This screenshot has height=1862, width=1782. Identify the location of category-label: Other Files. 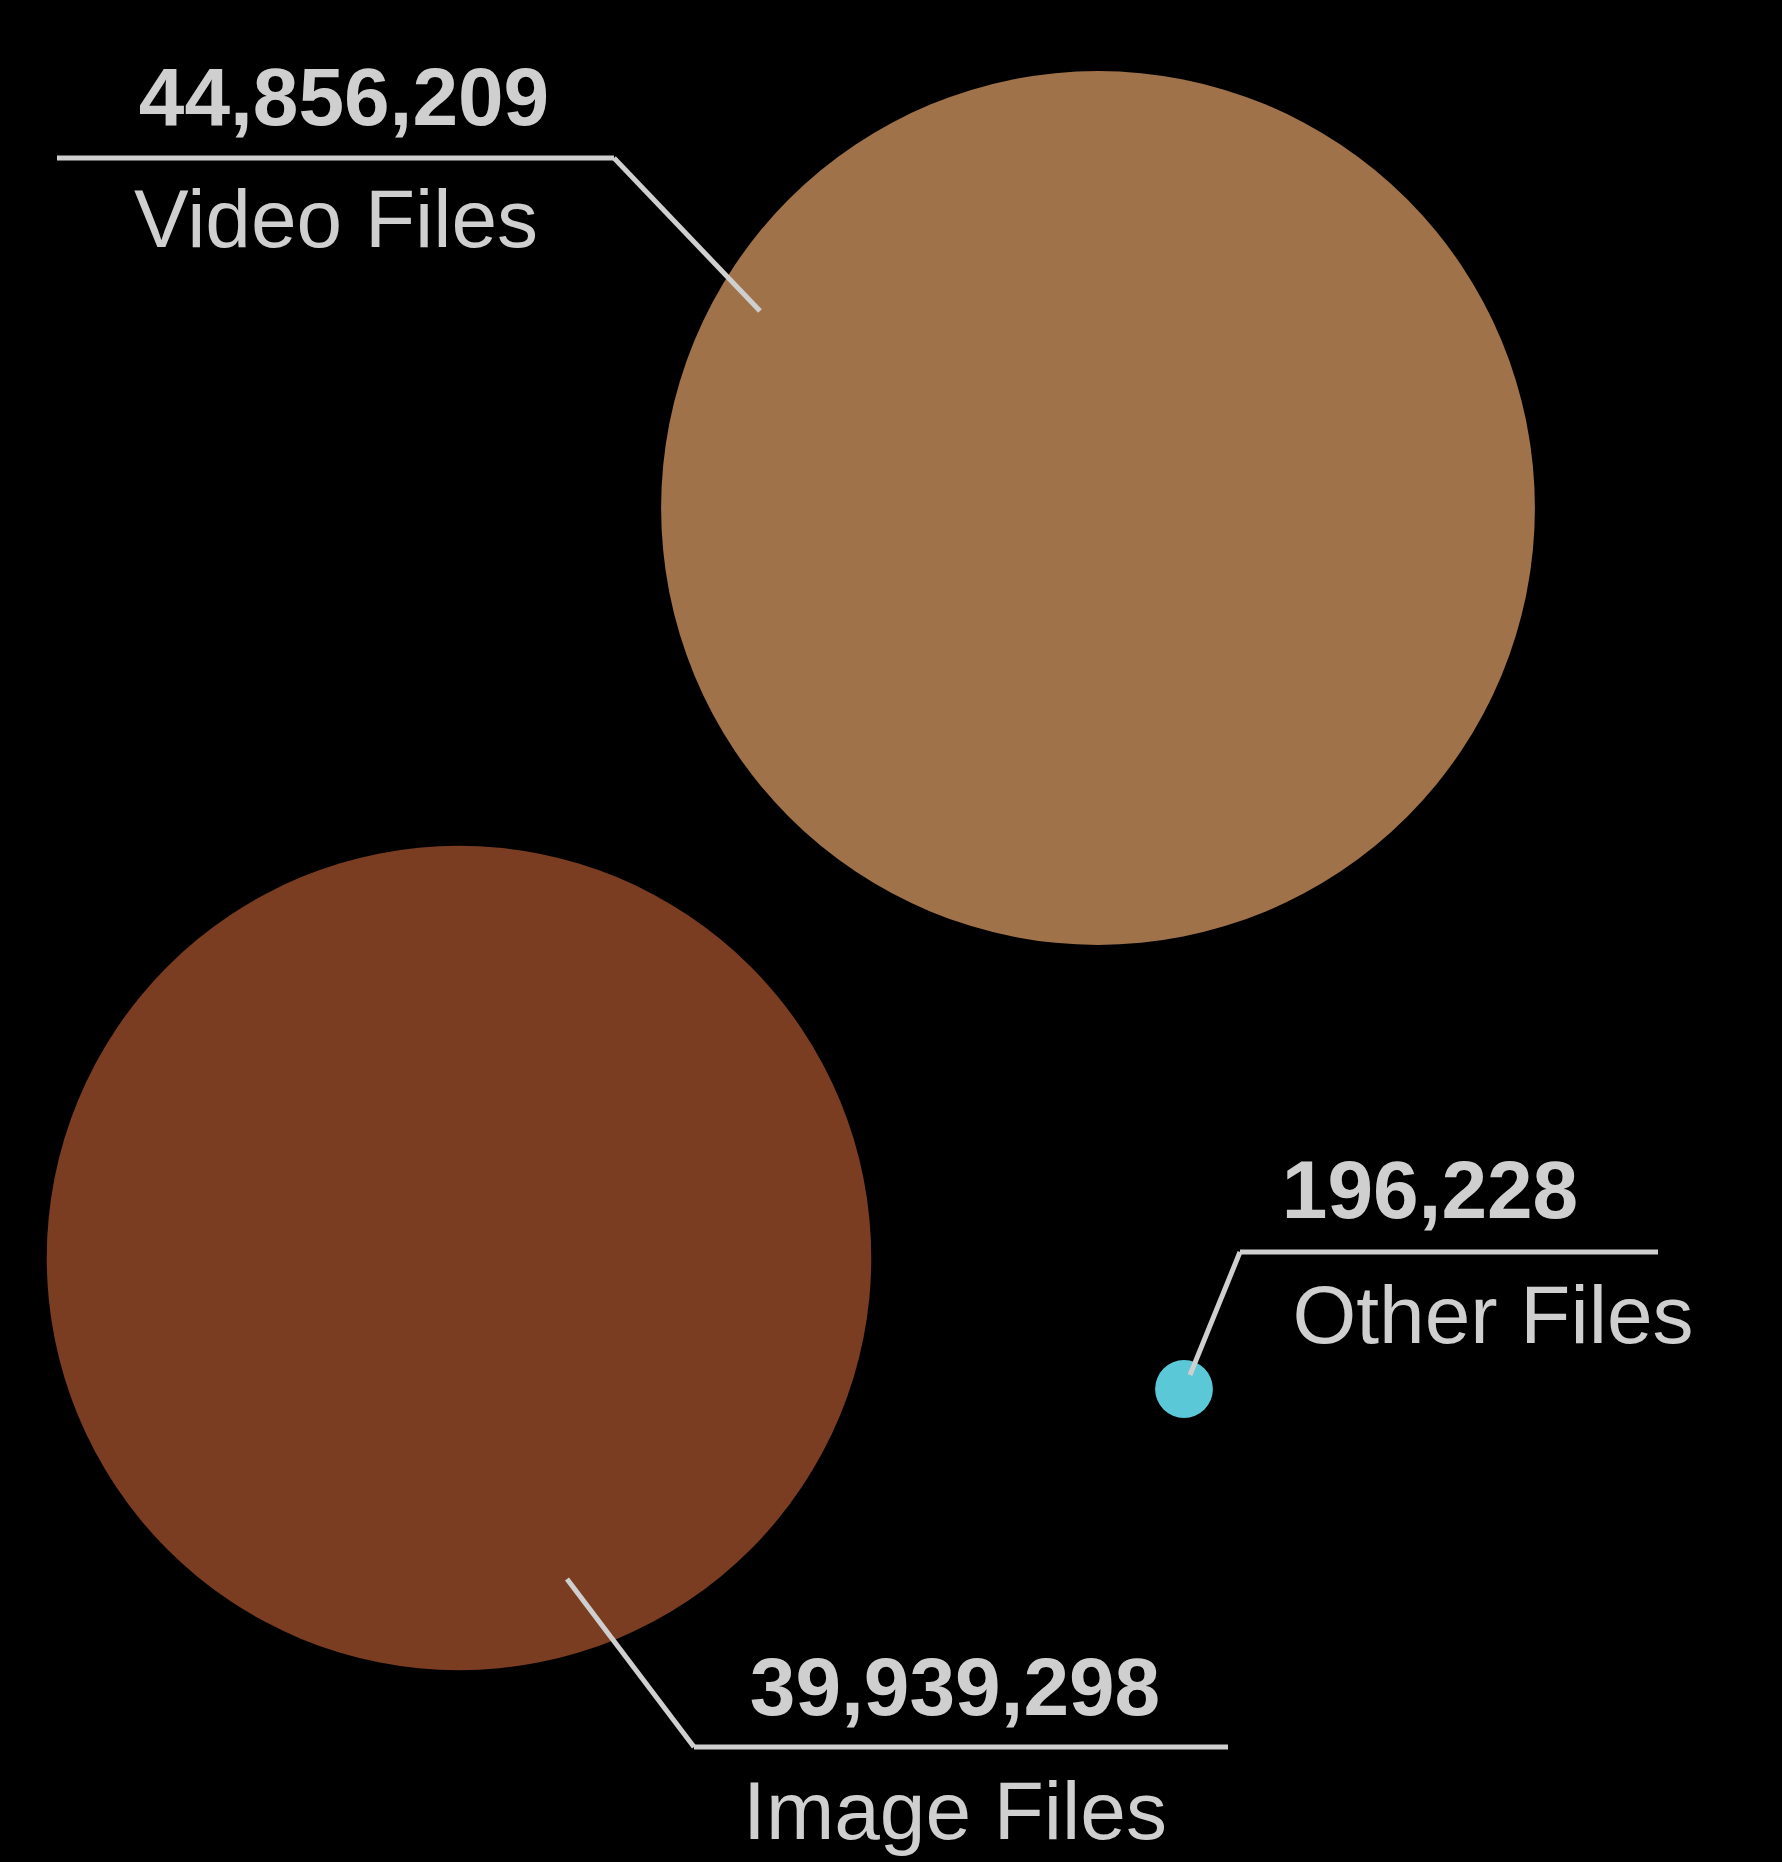
(1493, 1314).